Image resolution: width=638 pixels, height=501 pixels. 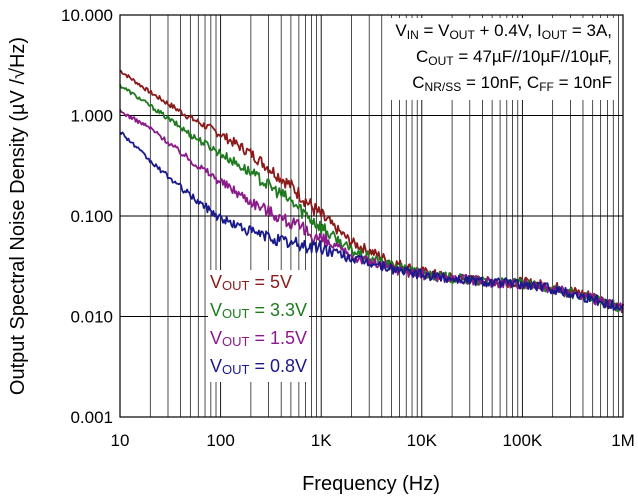 I want to click on x-tick-label: 10, so click(x=120, y=440).